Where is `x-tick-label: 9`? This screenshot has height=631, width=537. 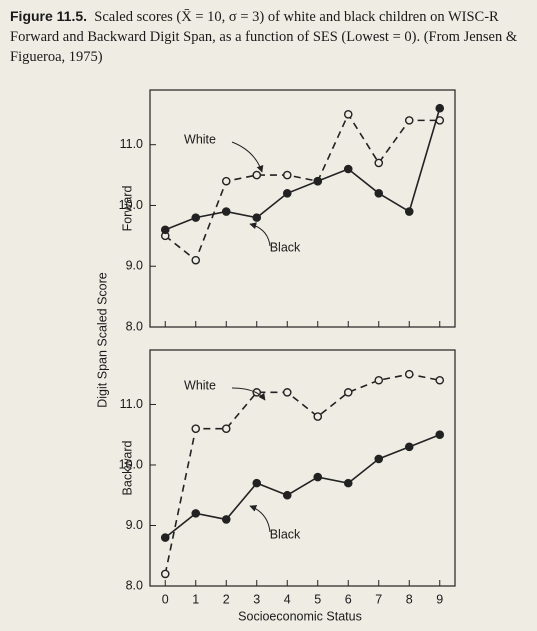 x-tick-label: 9 is located at coordinates (439, 599).